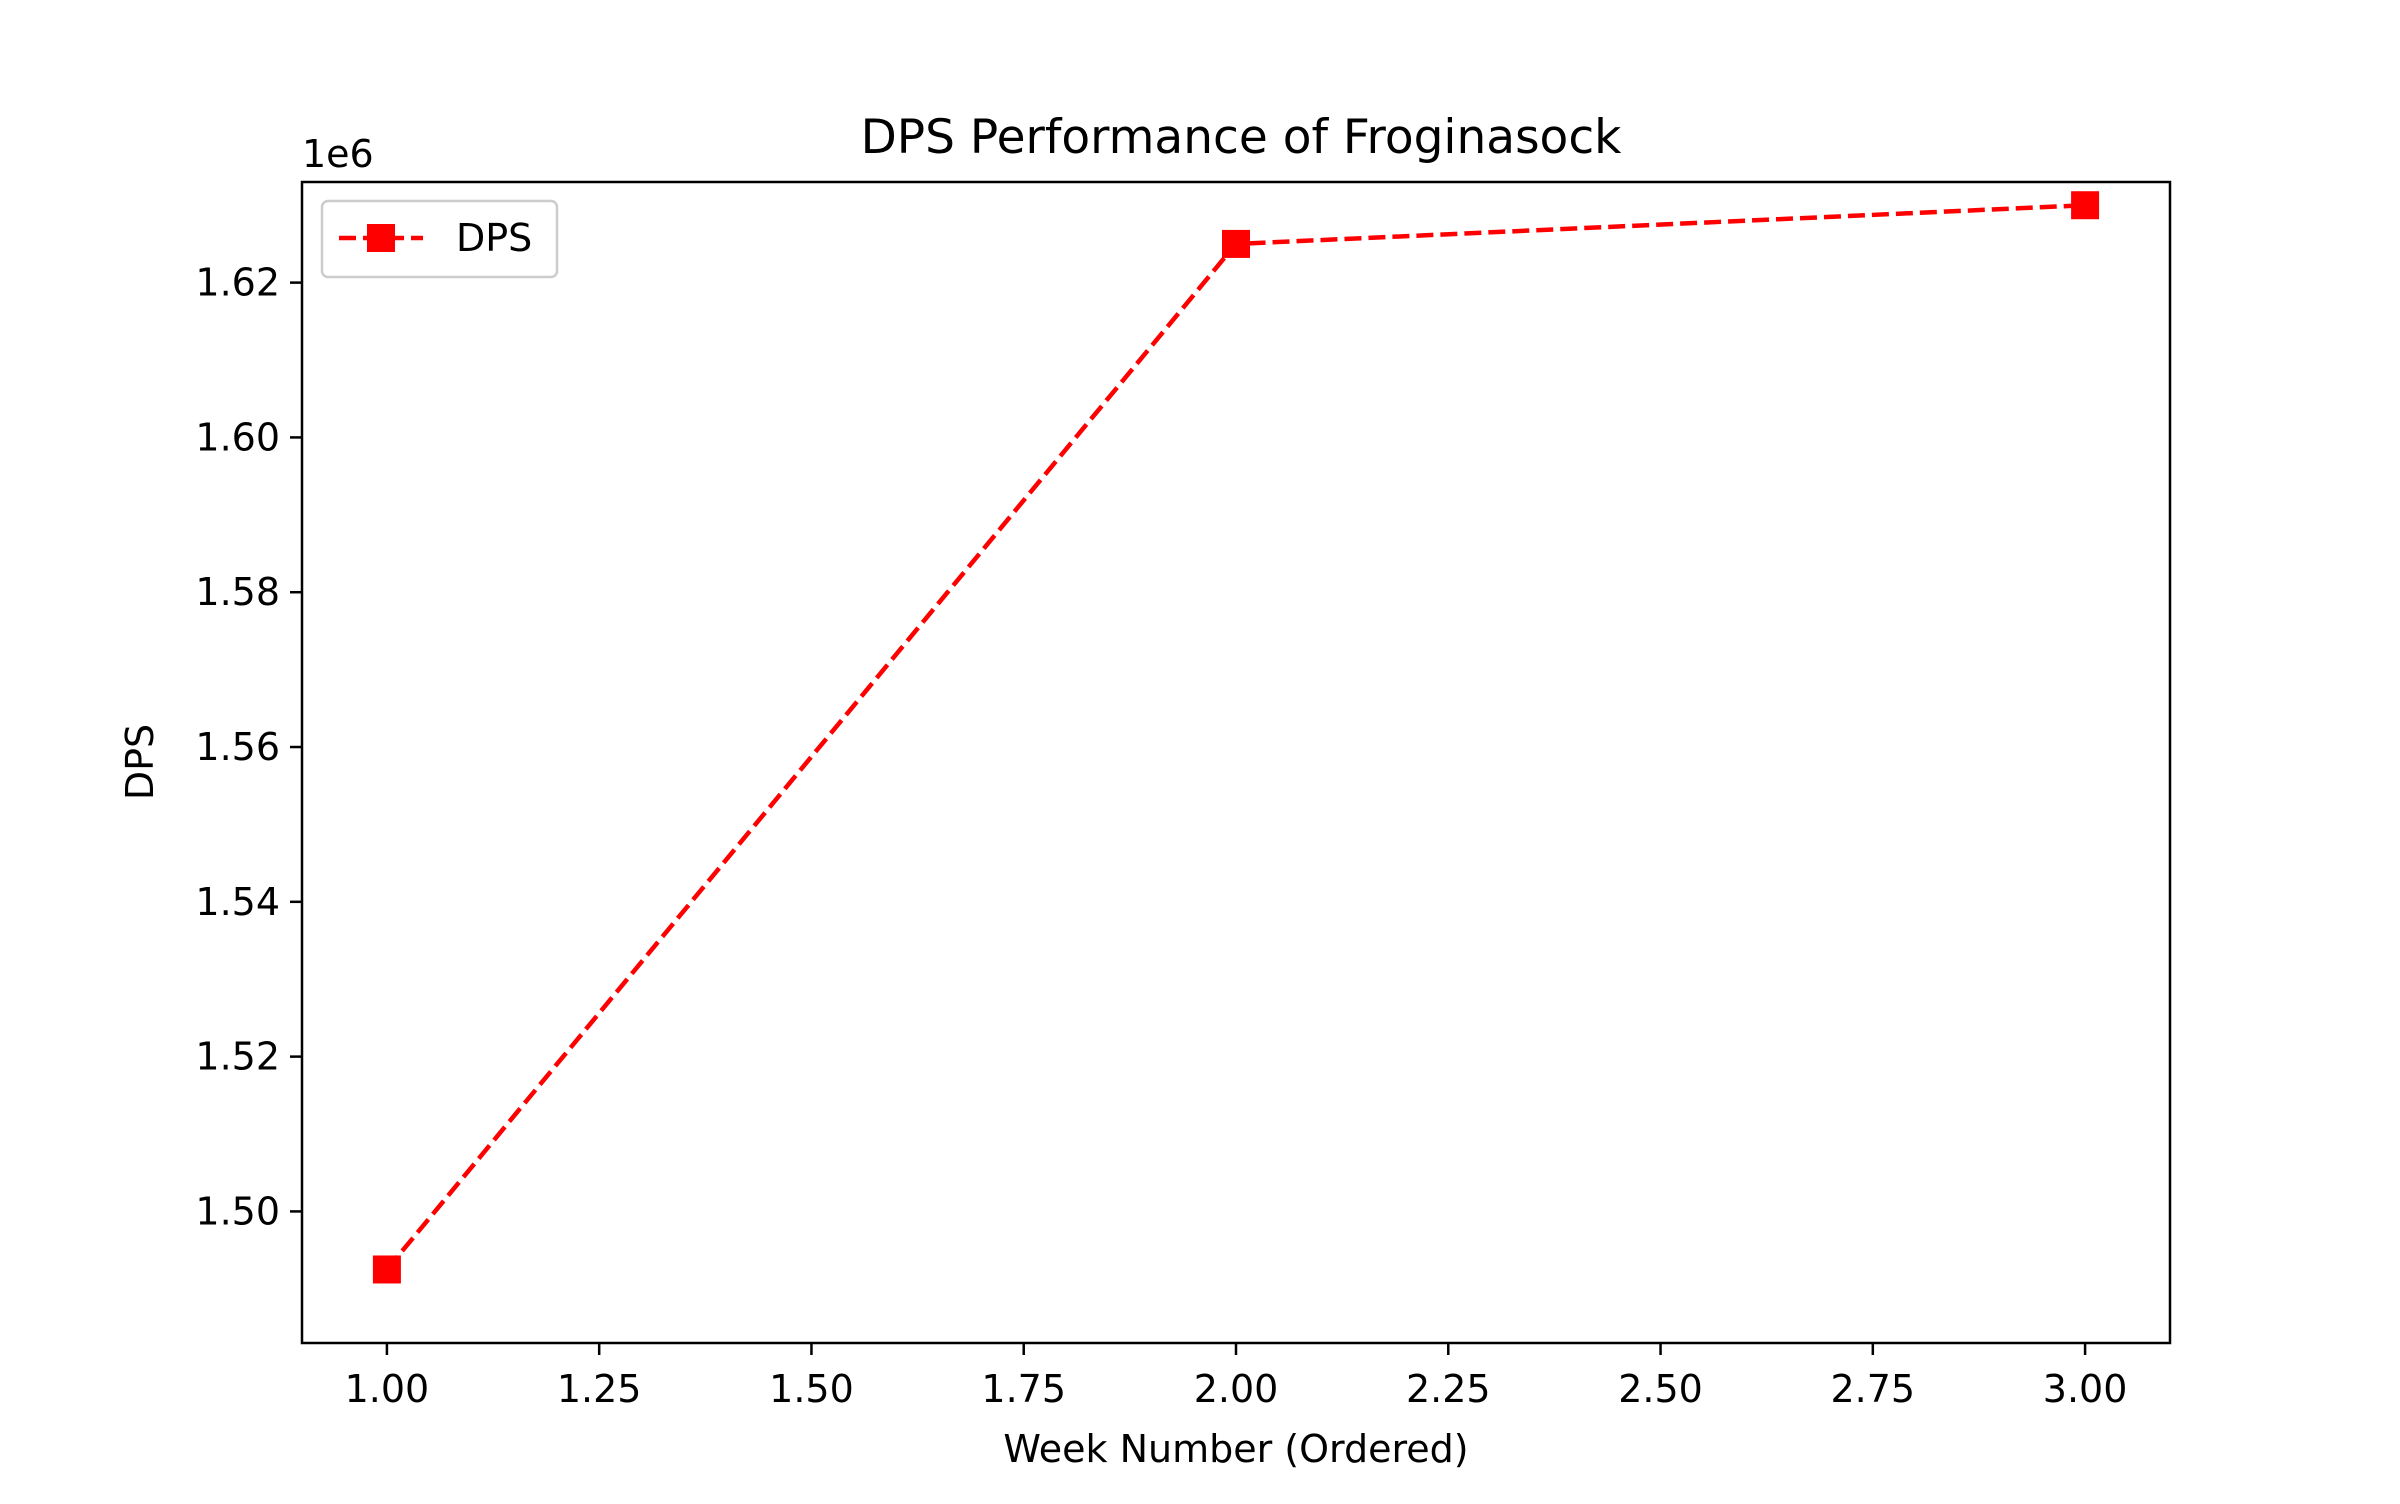 The width and height of the screenshot is (2400, 1504). What do you see at coordinates (237, 1057) in the screenshot?
I see `y-tick-label: 1.52` at bounding box center [237, 1057].